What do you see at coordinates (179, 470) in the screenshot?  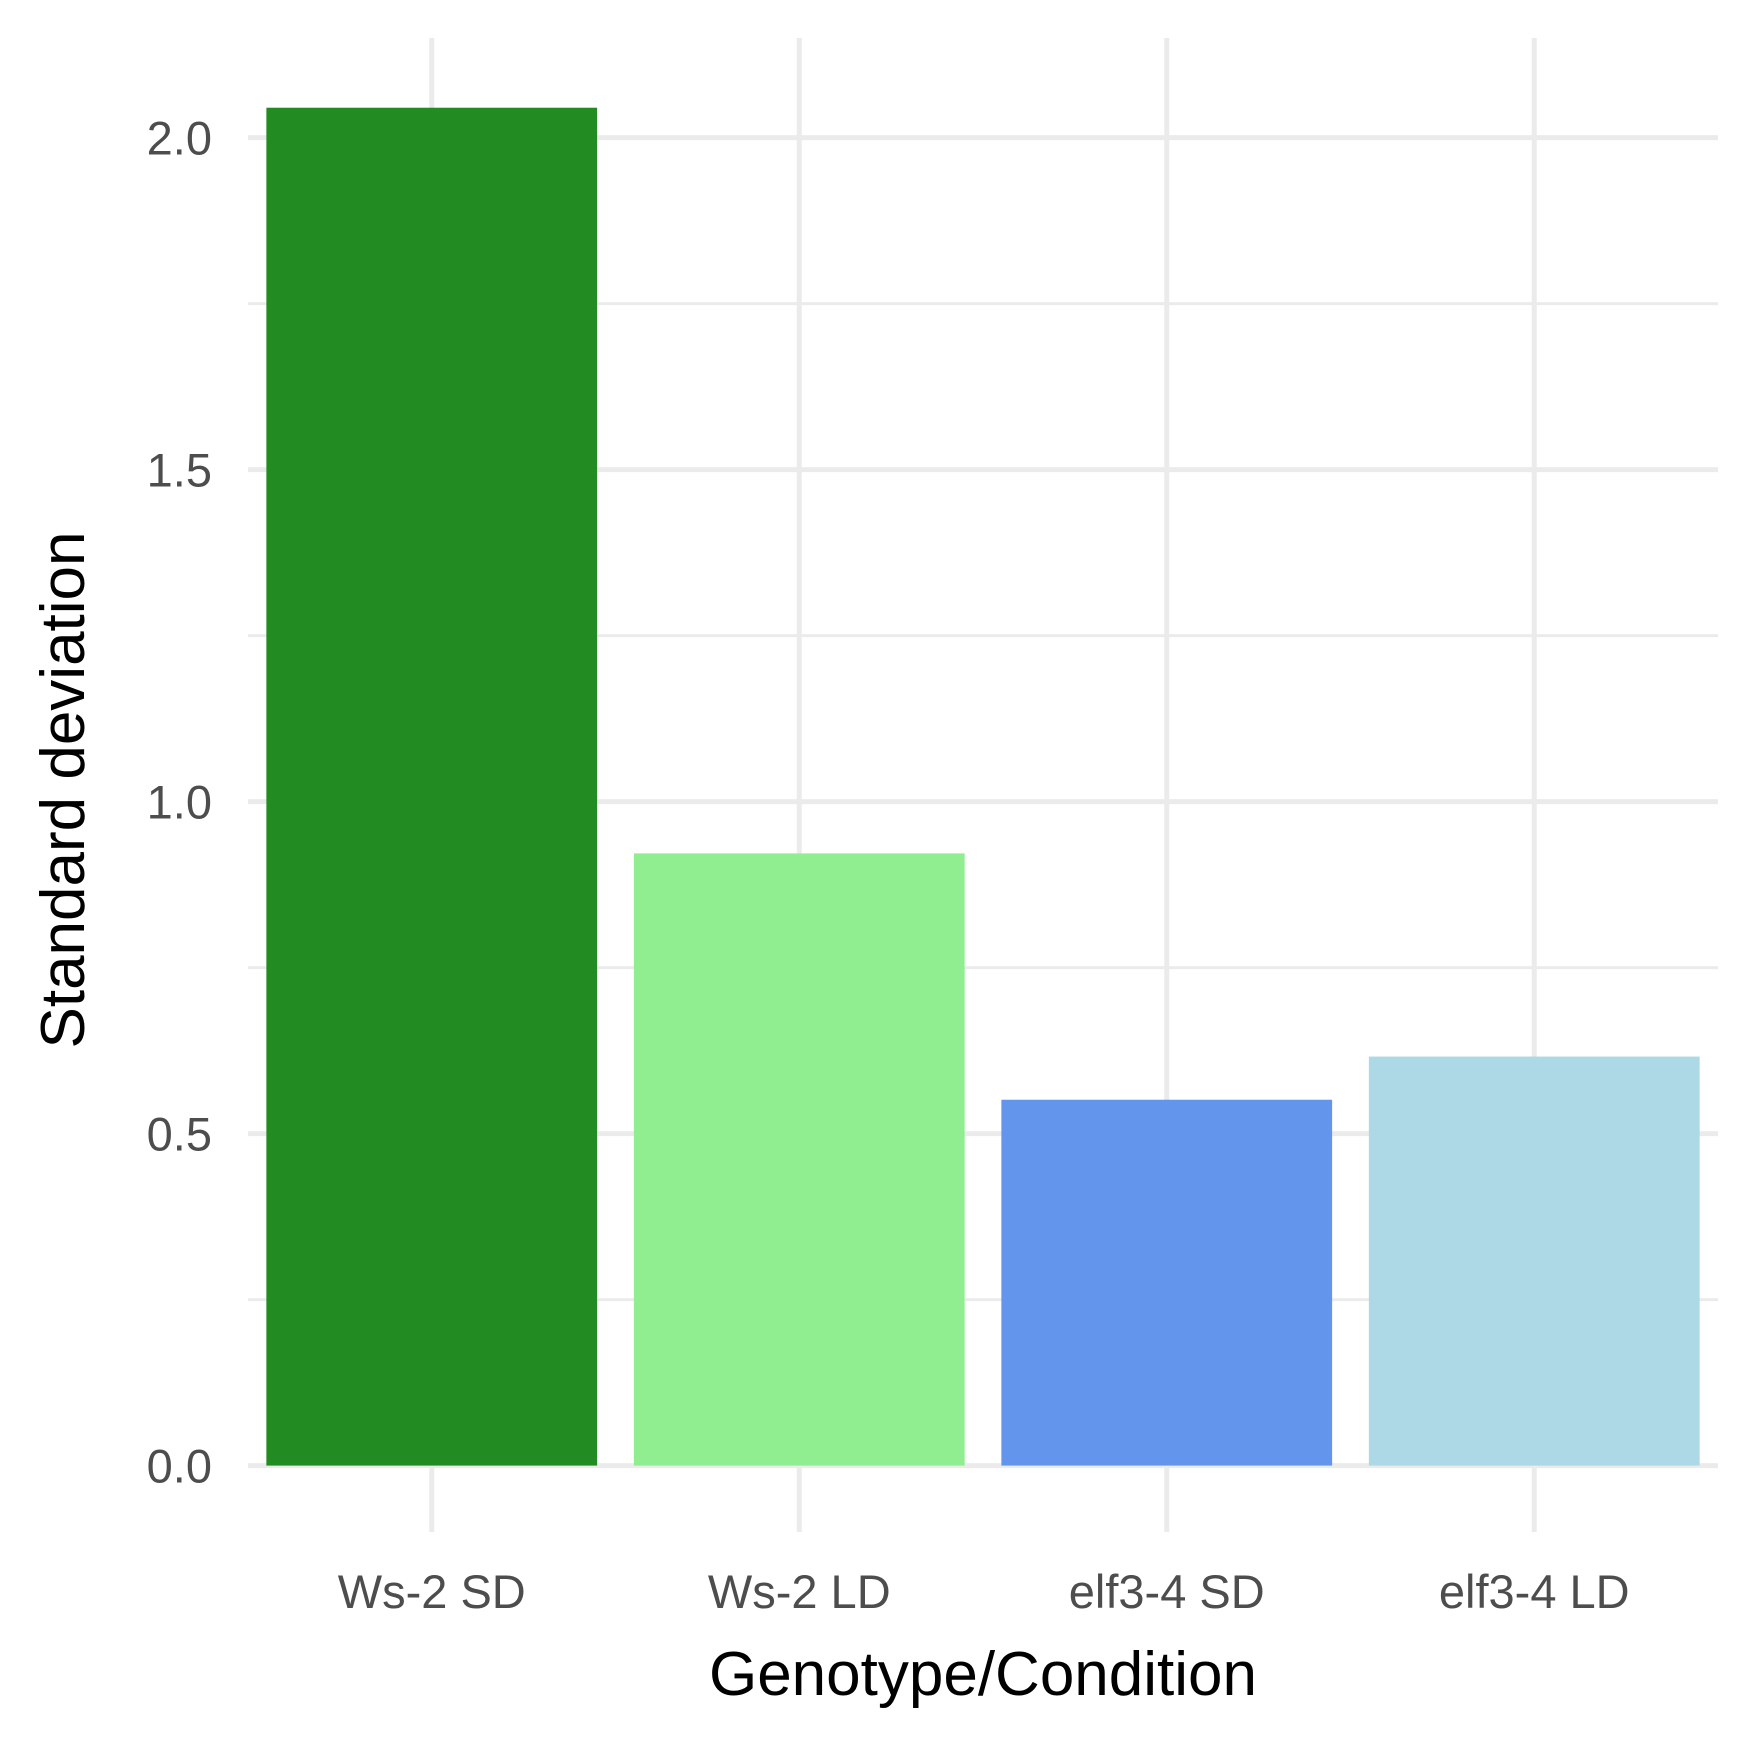 I see `y-tick-label: 1.5` at bounding box center [179, 470].